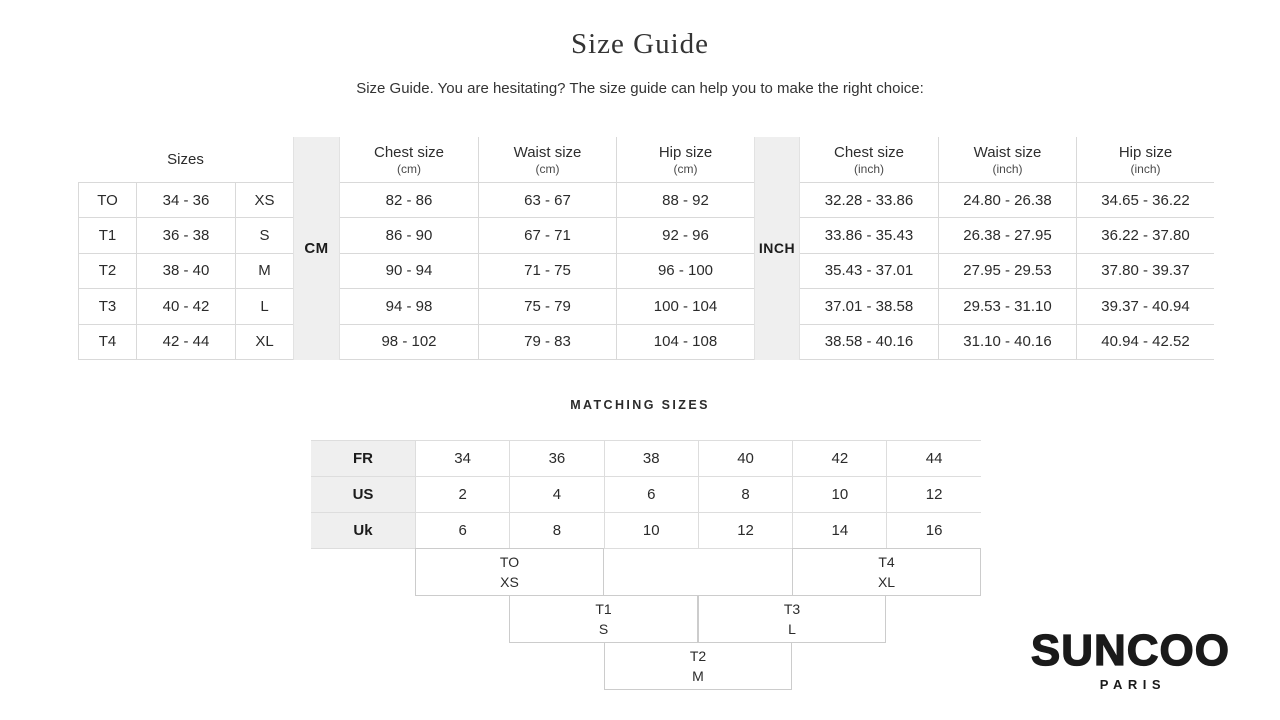  I want to click on intl-size: S, so click(264, 236).